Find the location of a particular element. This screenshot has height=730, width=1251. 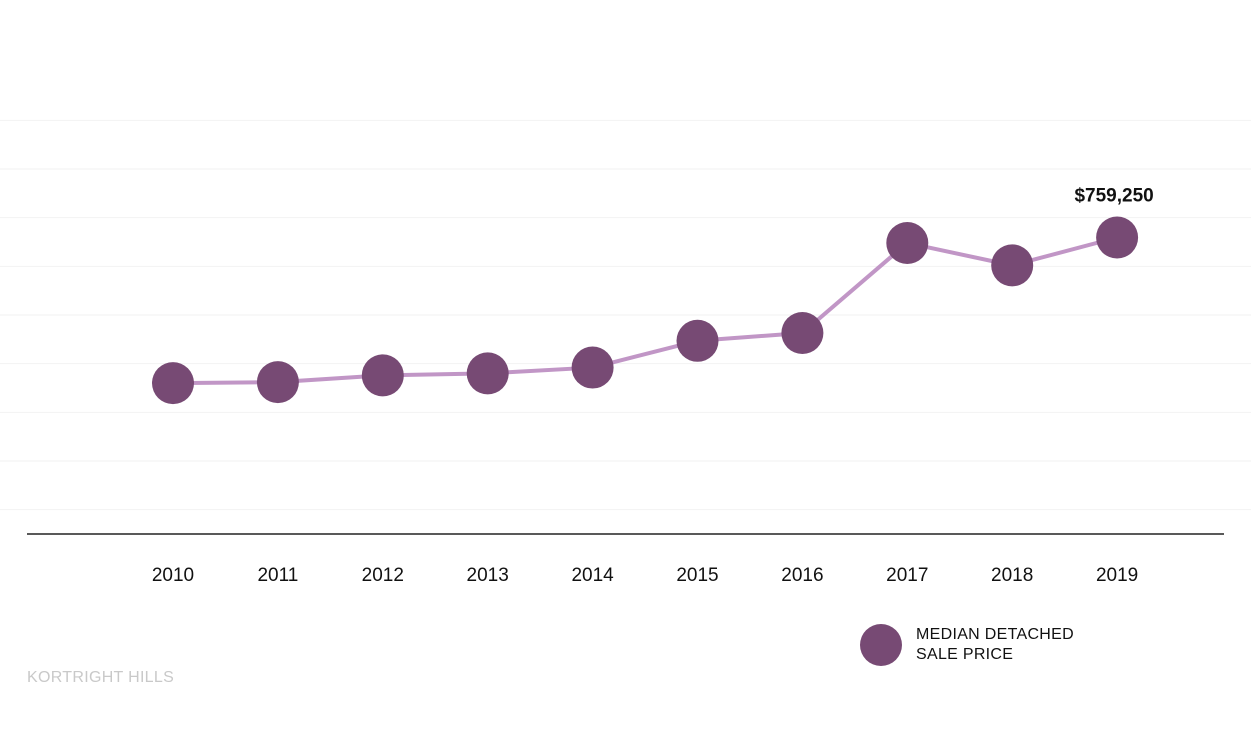

x-tick-label-2011: 2011 is located at coordinates (277, 575).